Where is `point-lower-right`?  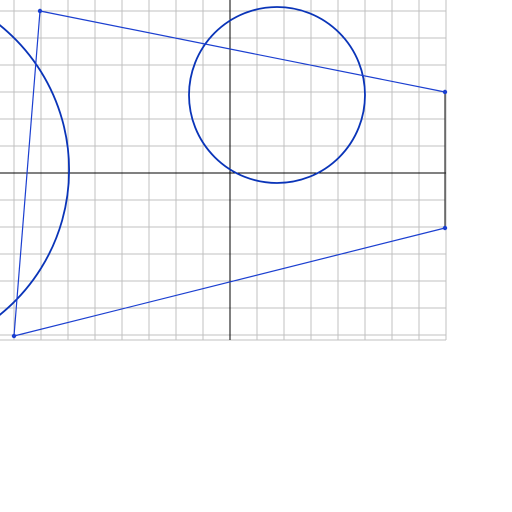
point-lower-right is located at coordinates (445, 228).